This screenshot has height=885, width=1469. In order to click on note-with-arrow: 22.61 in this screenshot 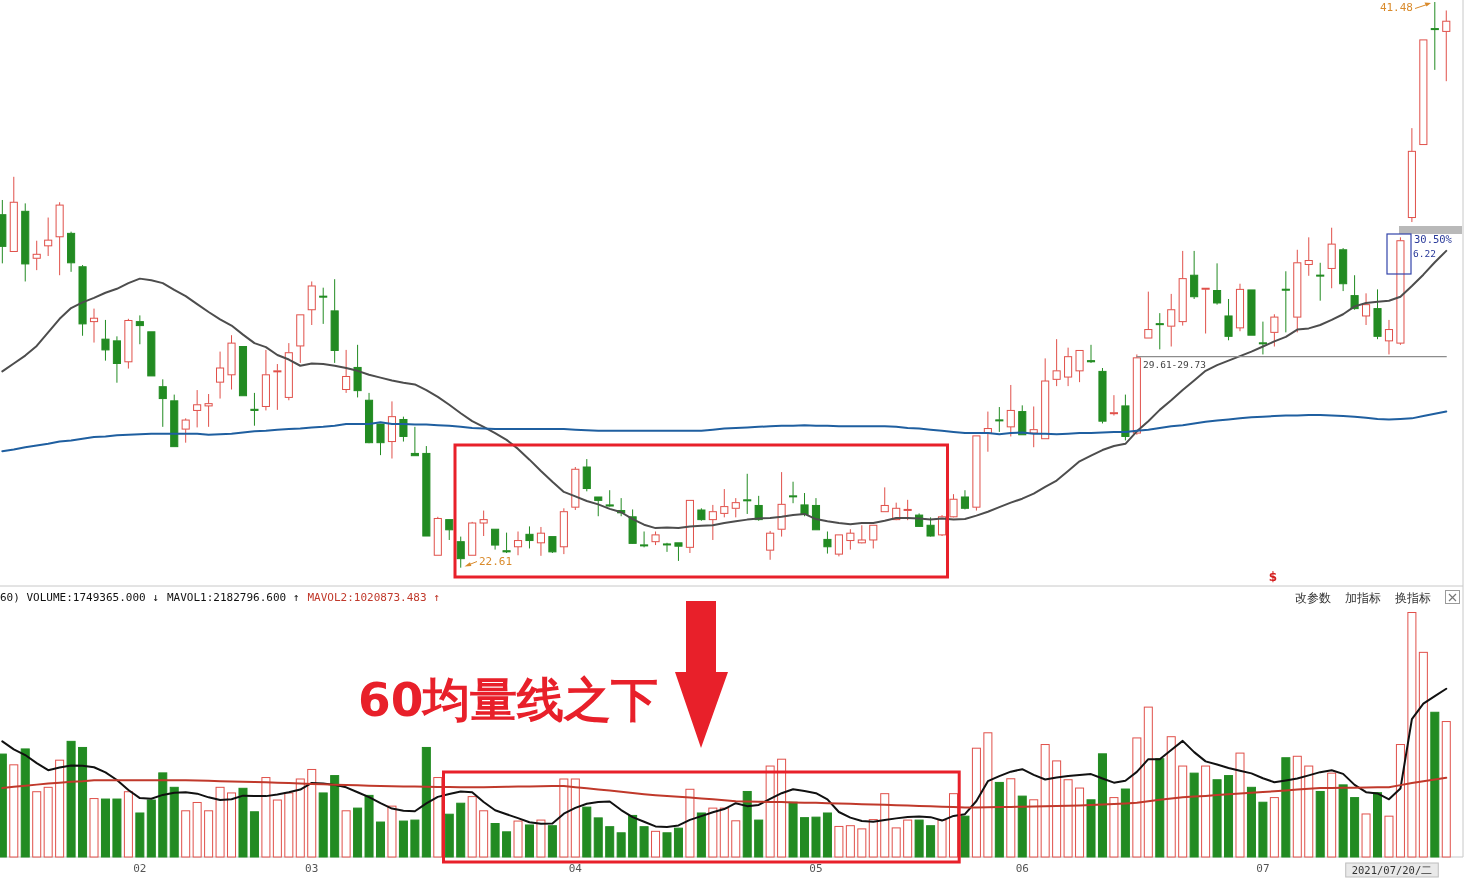, I will do `click(488, 561)`.